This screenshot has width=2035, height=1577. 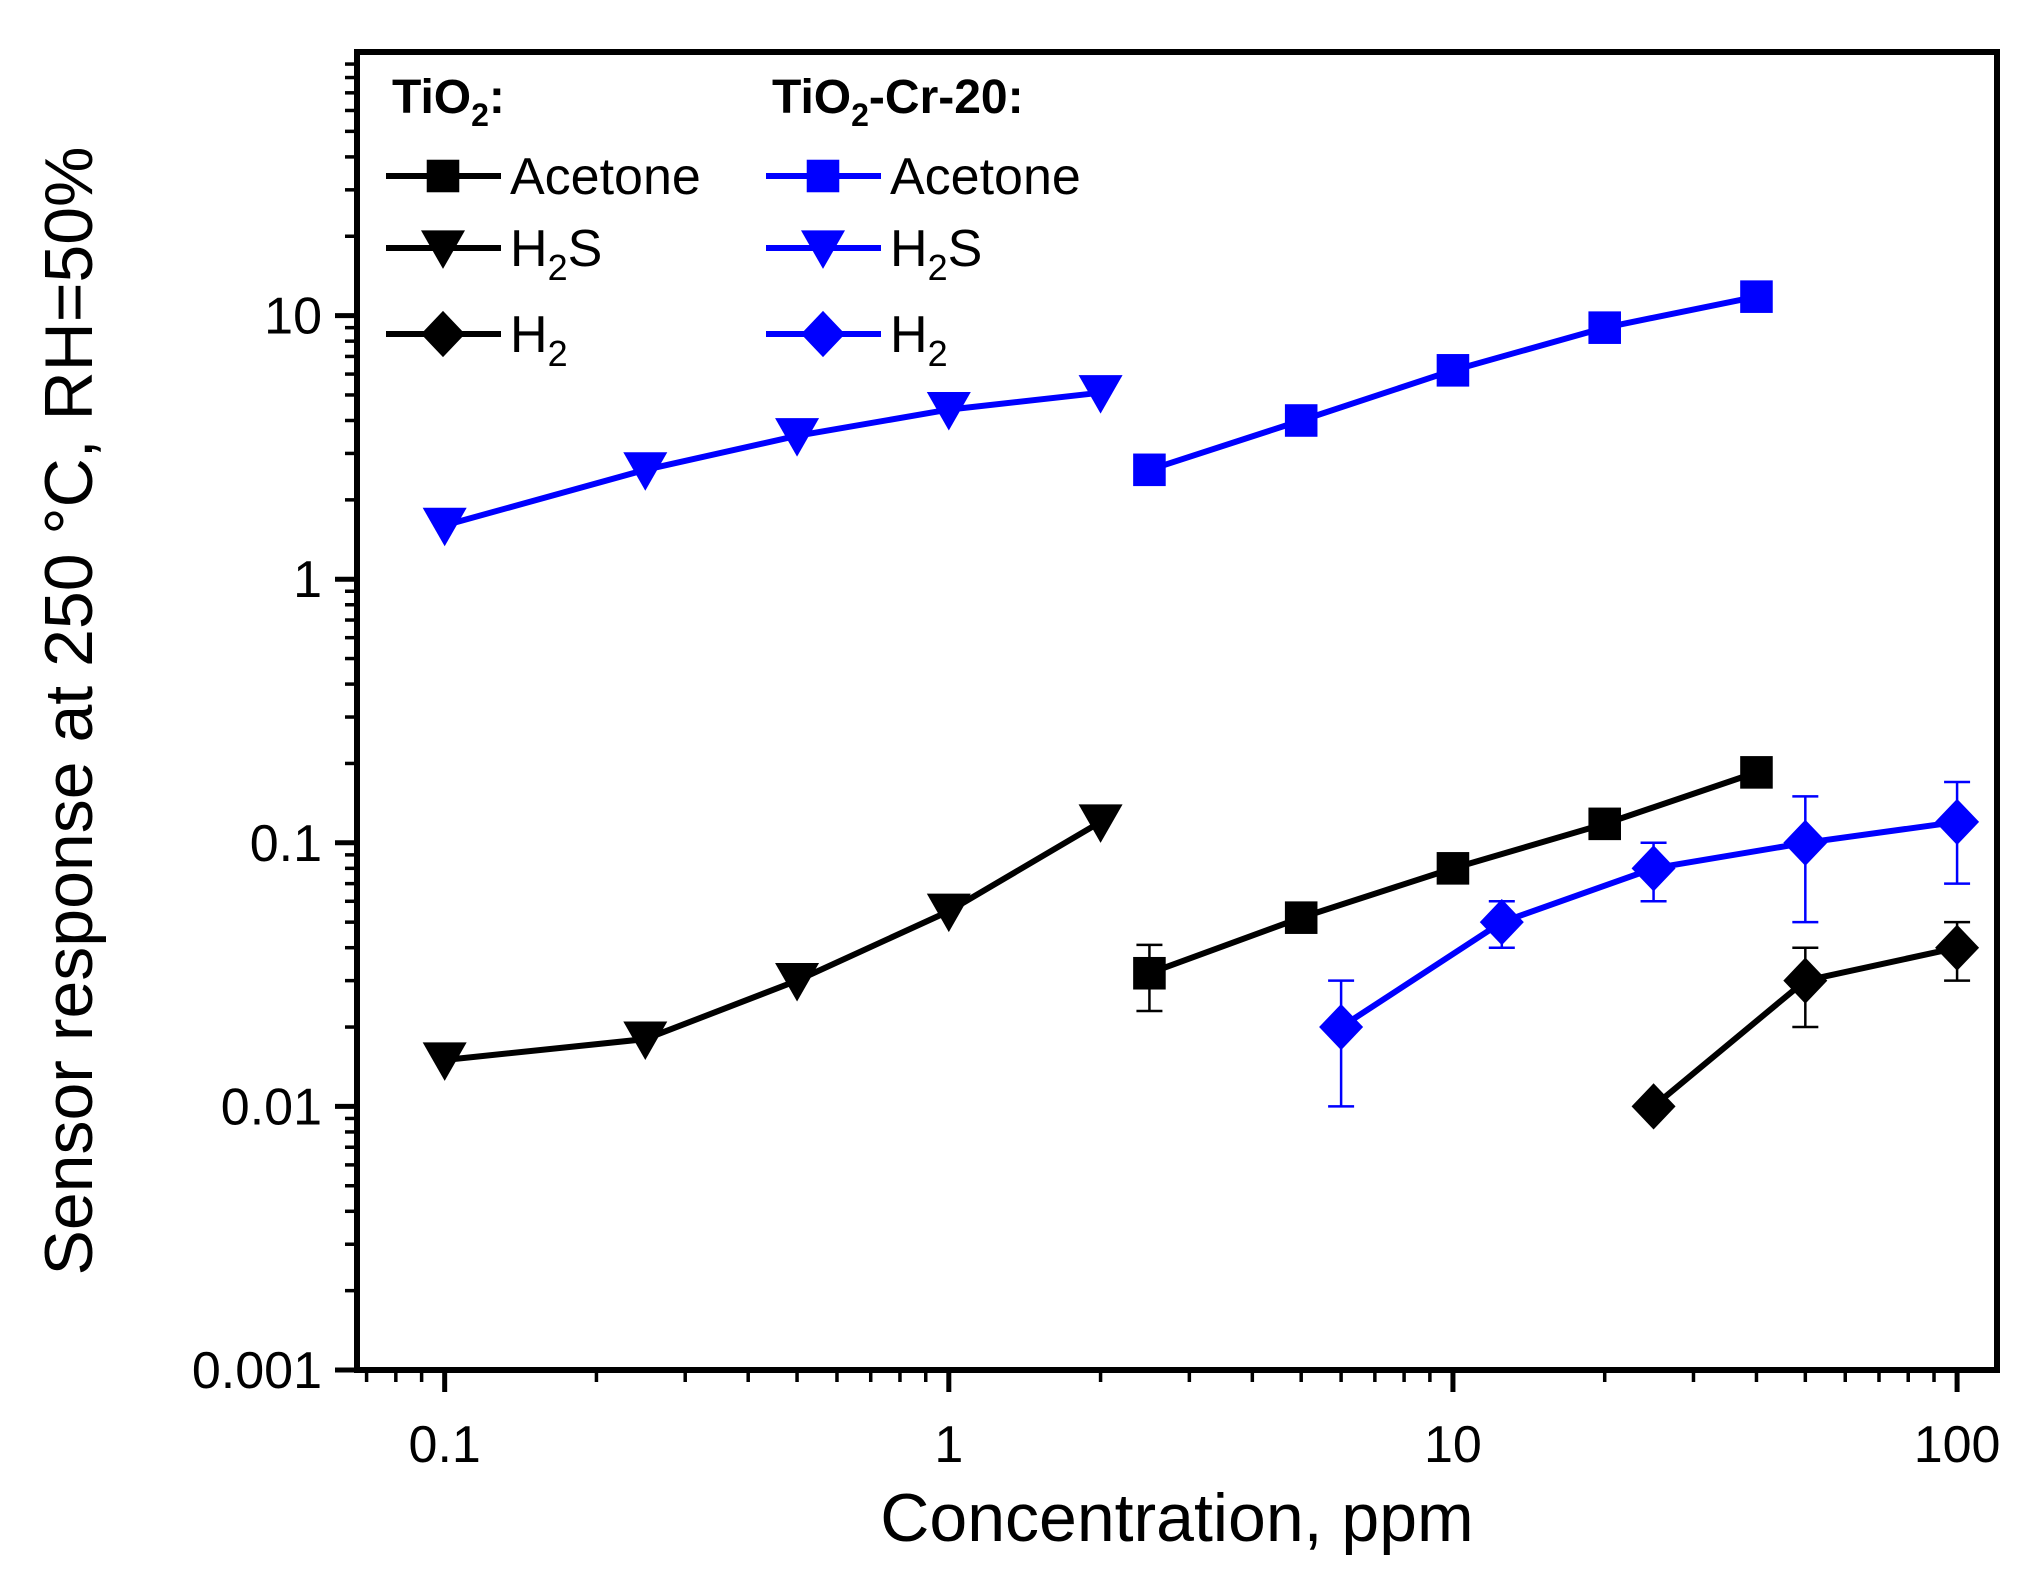 What do you see at coordinates (293, 317) in the screenshot?
I see `y-tick-label: 10` at bounding box center [293, 317].